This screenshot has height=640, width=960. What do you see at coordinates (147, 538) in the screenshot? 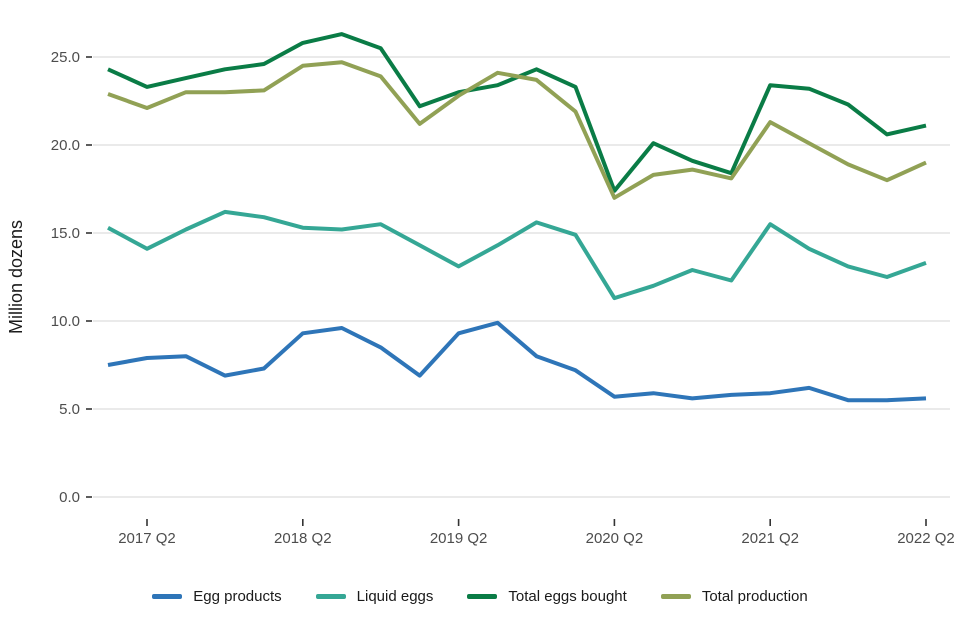
I see `x-tick-label: 2017 Q2` at bounding box center [147, 538].